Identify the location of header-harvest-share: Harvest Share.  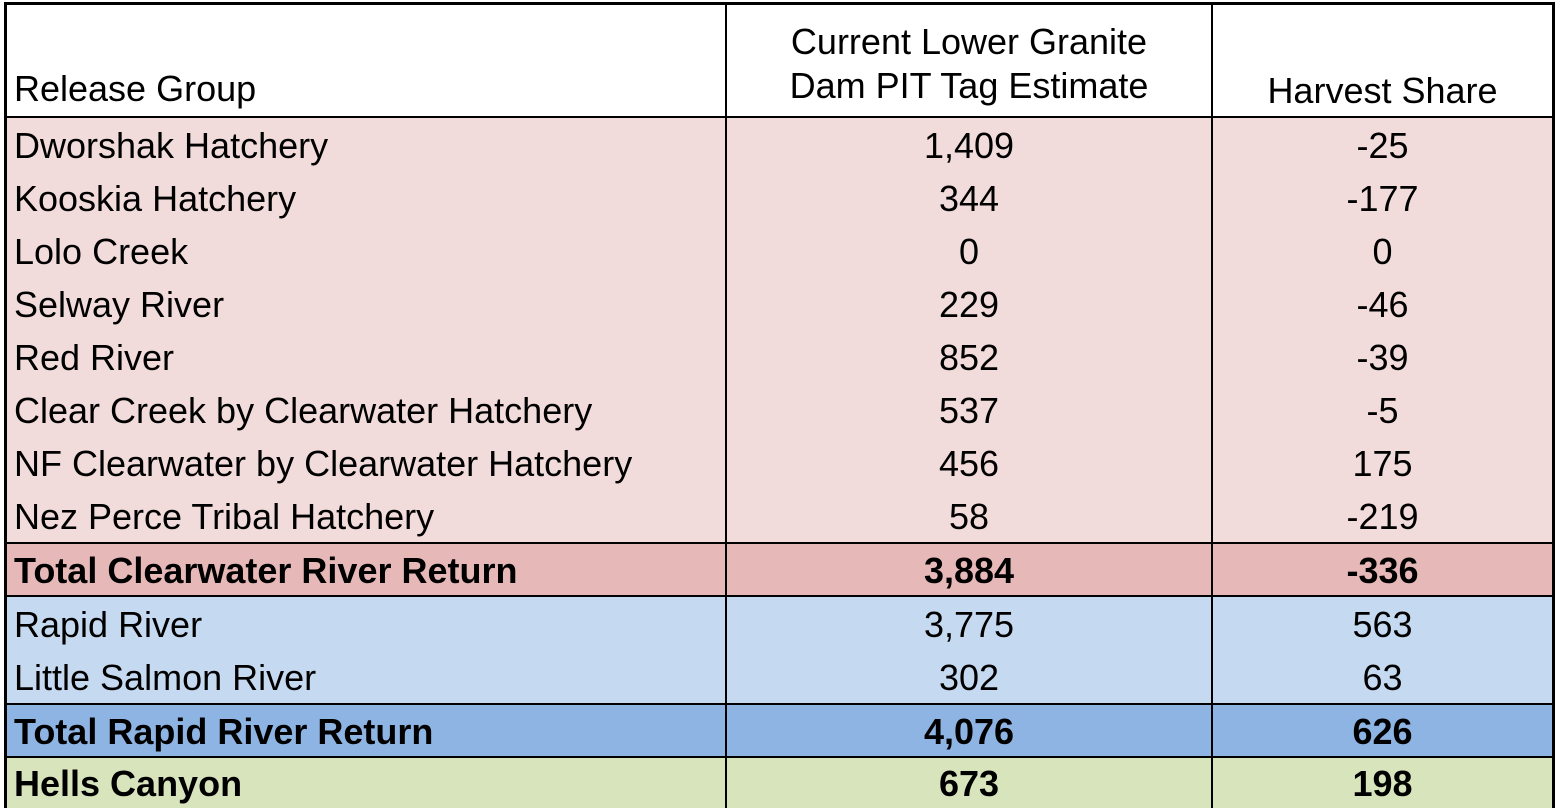
(1382, 90).